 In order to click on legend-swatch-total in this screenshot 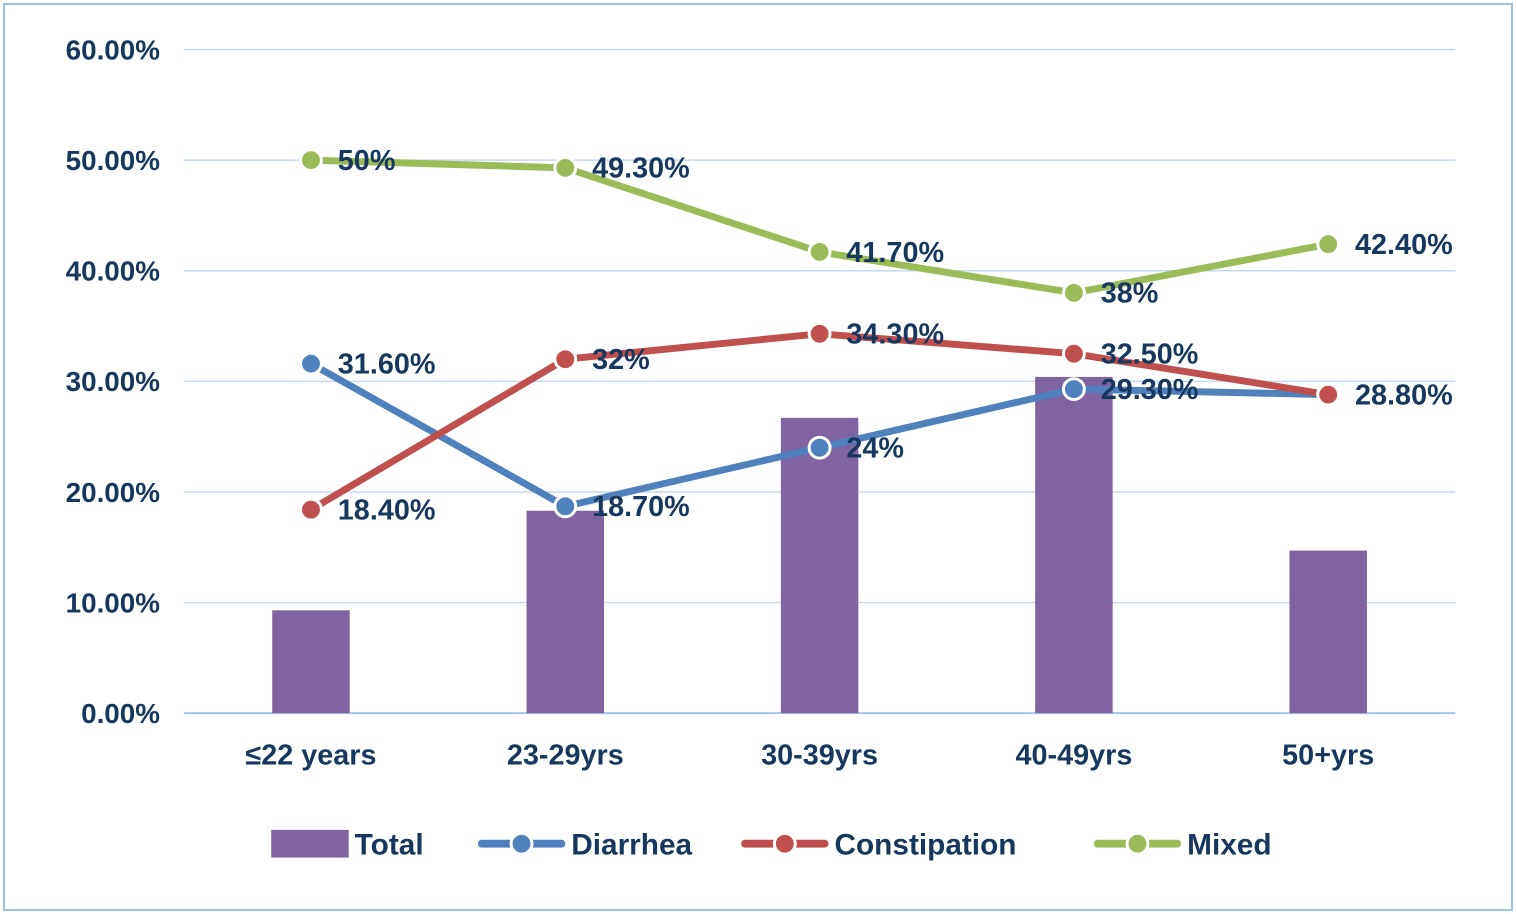, I will do `click(310, 843)`.